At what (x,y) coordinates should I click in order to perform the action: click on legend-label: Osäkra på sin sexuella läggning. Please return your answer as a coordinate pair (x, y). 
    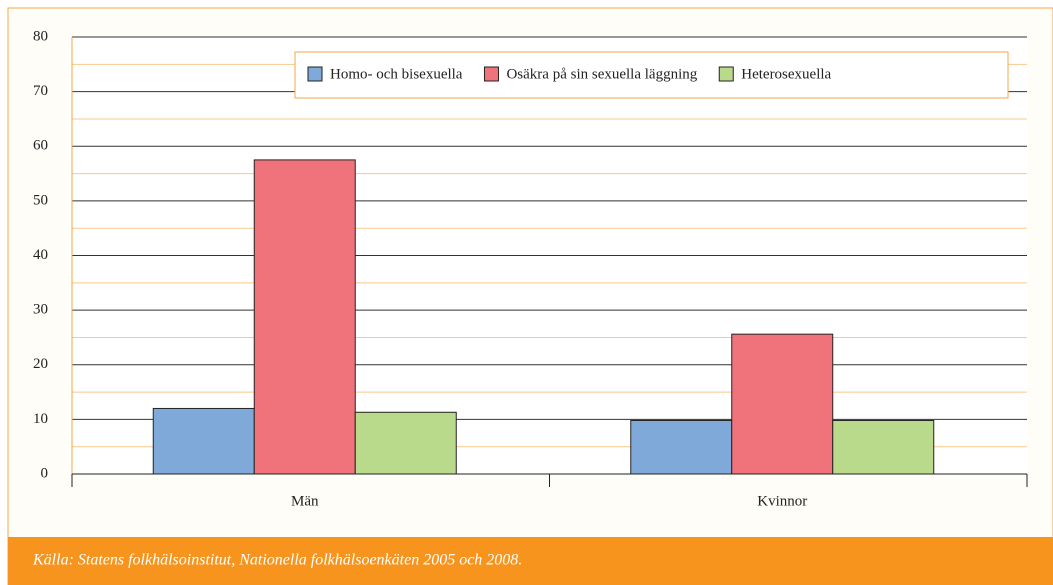
    Looking at the image, I should click on (601, 74).